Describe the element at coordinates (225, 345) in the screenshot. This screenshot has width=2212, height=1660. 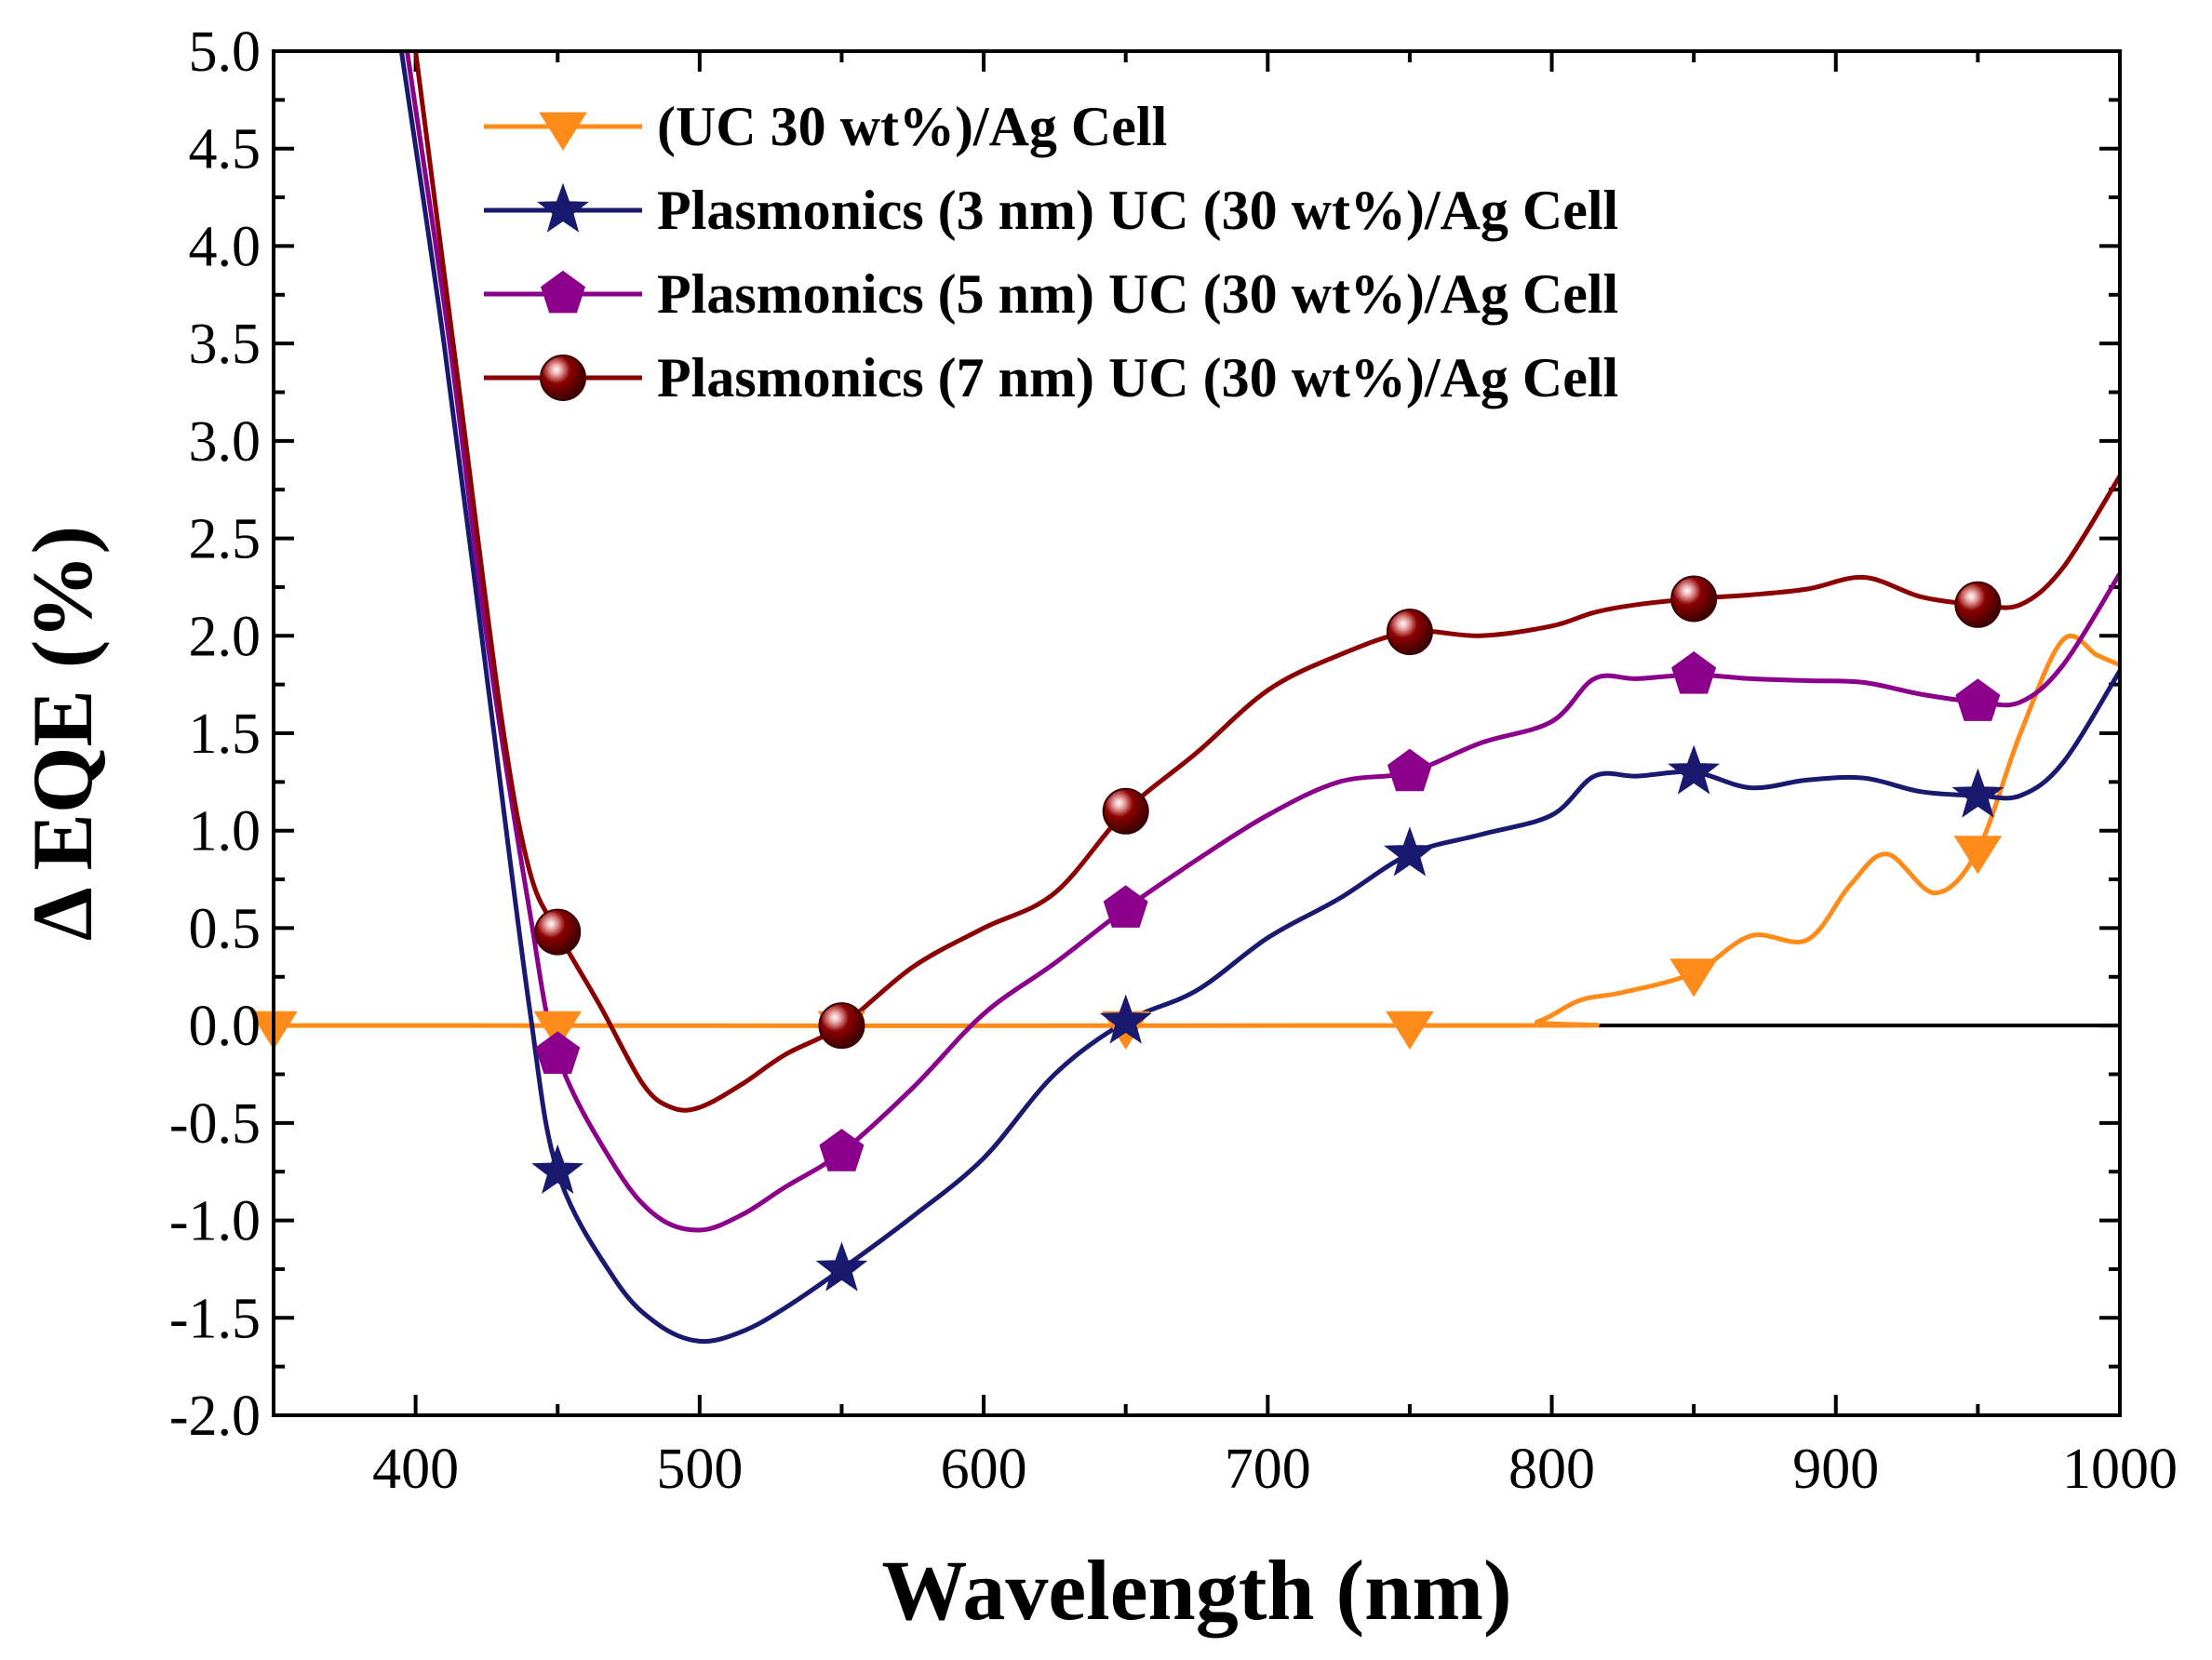
I see `y-tick-label: 3.5` at that location.